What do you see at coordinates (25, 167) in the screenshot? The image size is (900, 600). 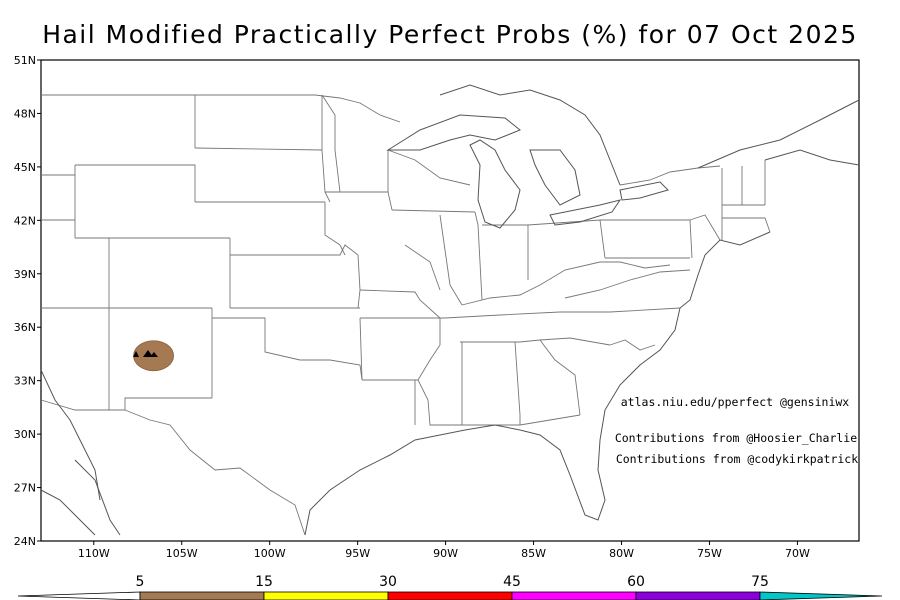 I see `lat-tick-label: 45N` at bounding box center [25, 167].